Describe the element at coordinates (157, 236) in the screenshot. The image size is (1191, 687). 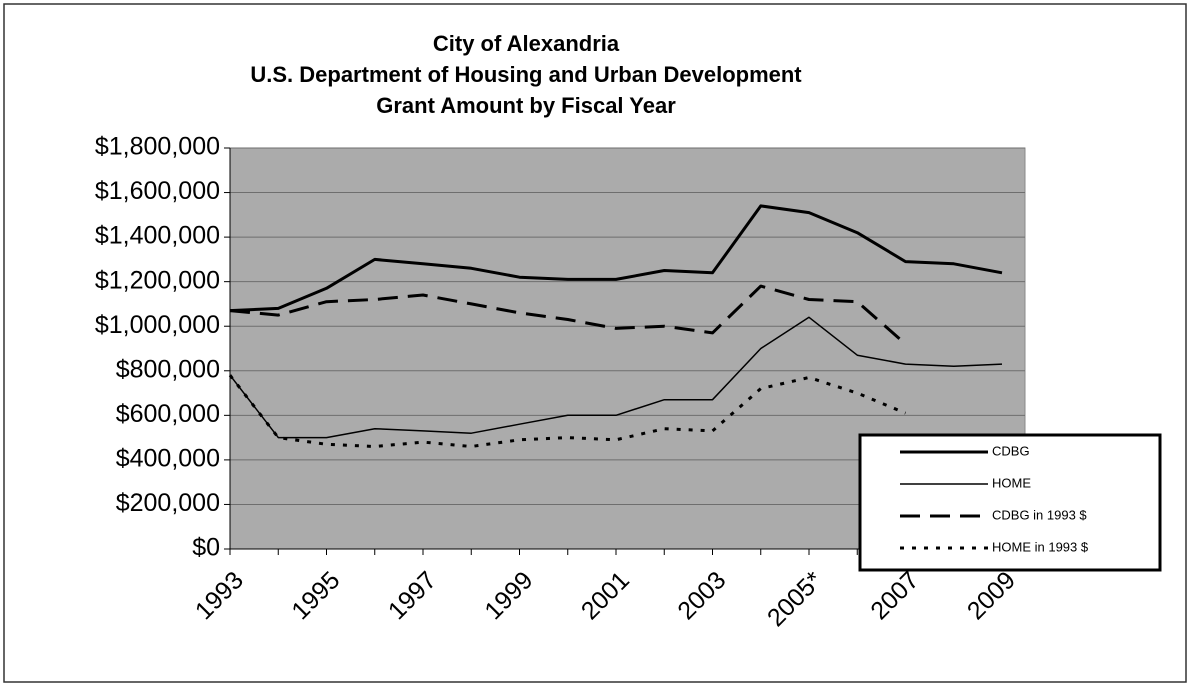
I see `y-tick-label: $1,400,000` at that location.